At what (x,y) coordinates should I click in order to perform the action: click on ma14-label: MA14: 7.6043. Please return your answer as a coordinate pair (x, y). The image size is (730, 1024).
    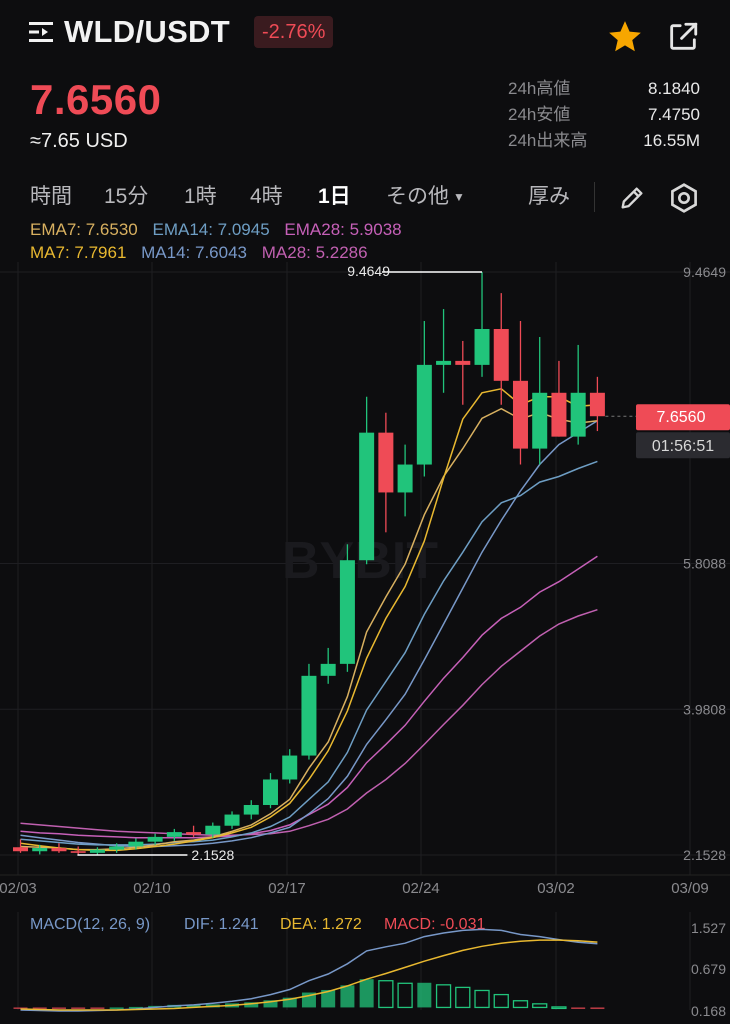
    Looking at the image, I should click on (194, 252).